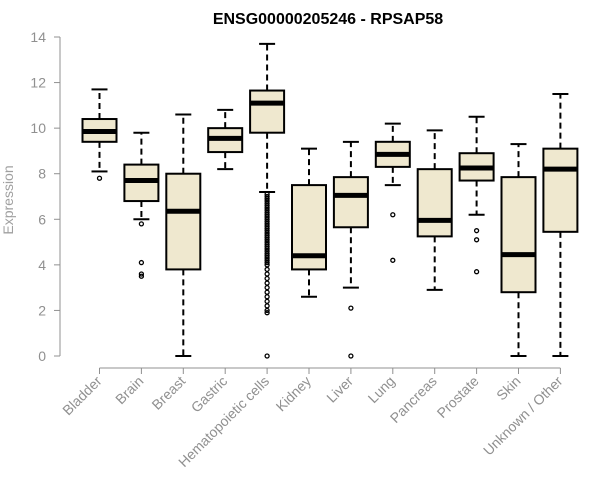 The image size is (600, 500). I want to click on x-tick-label: Bladder, so click(82, 396).